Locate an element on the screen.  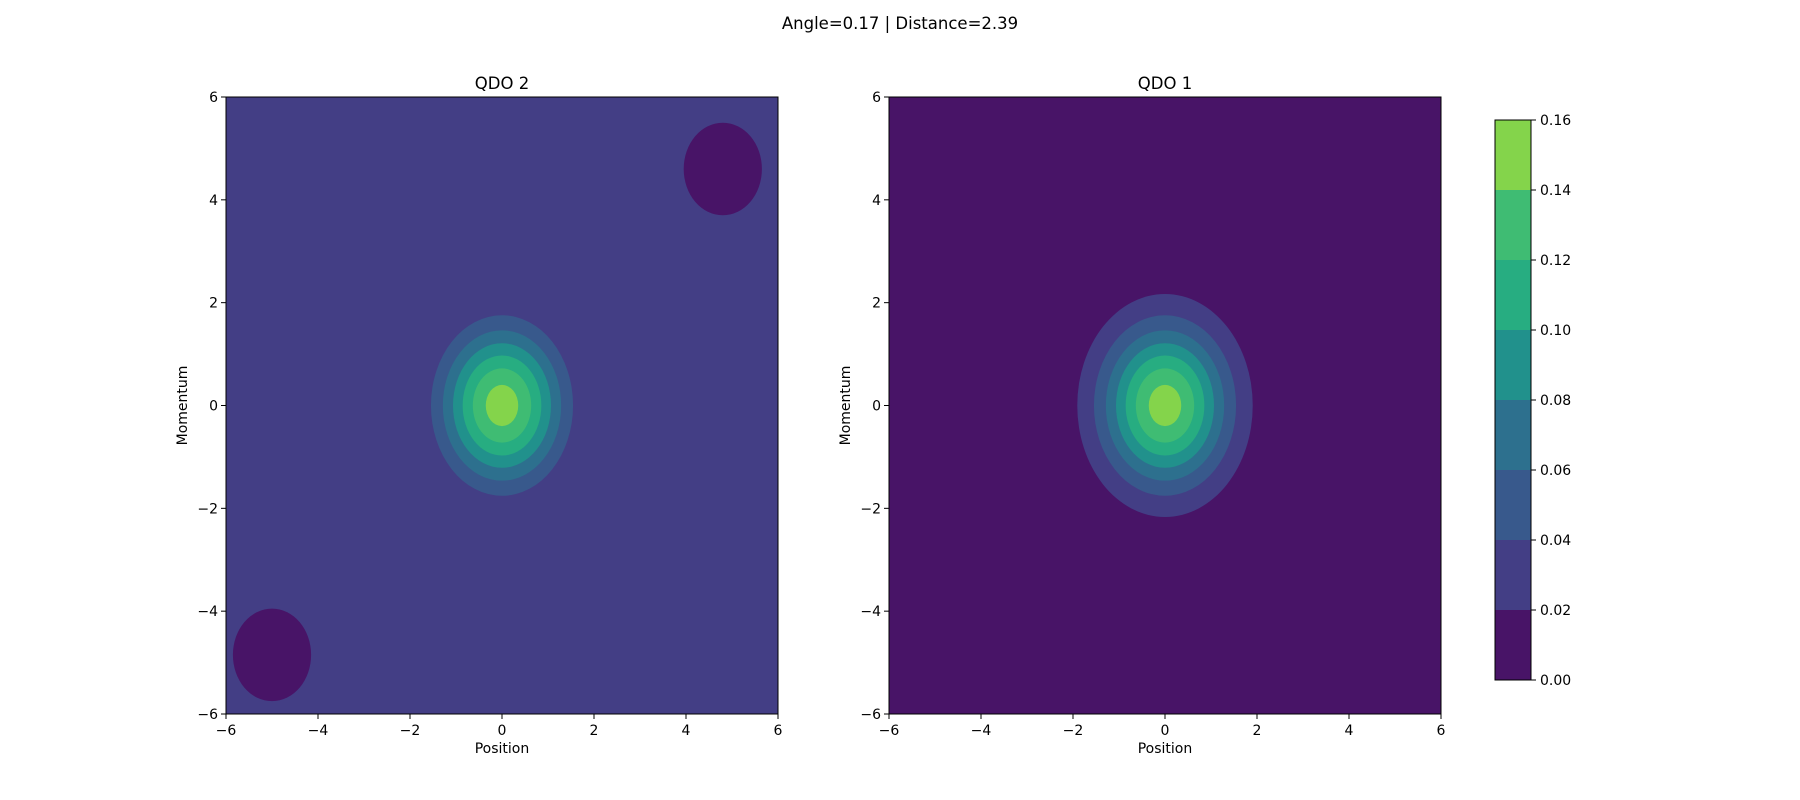
colorbar-tick-label: 0.12 is located at coordinates (1555, 261).